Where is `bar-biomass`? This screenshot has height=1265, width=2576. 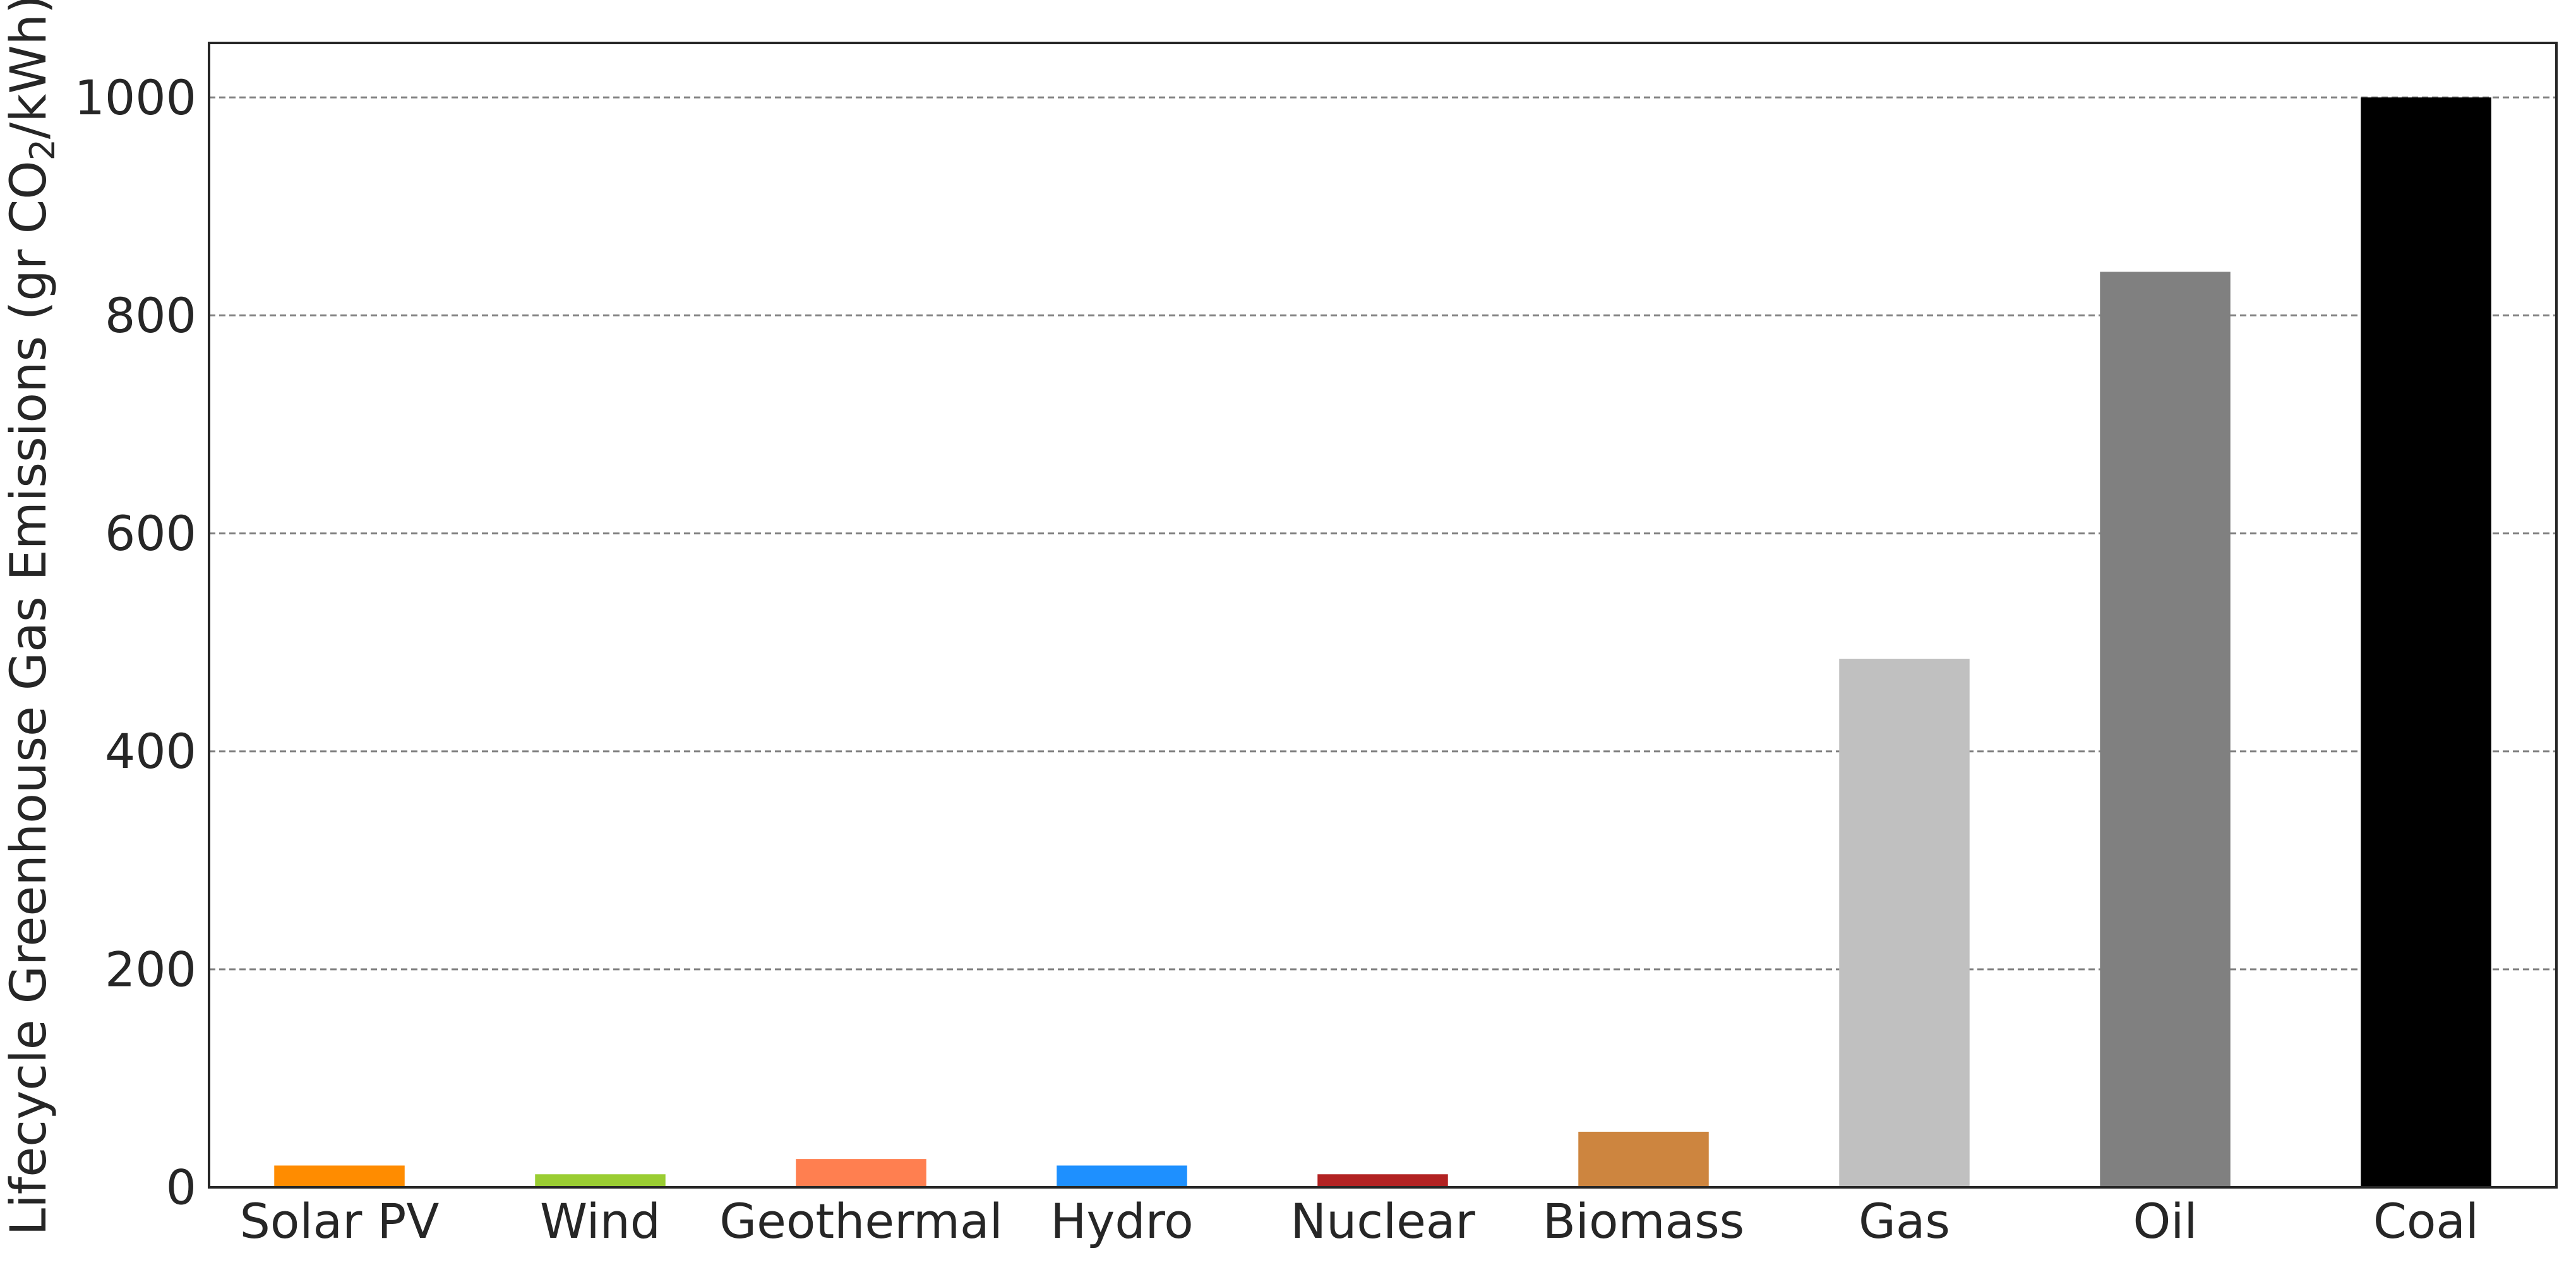
bar-biomass is located at coordinates (1643, 1159).